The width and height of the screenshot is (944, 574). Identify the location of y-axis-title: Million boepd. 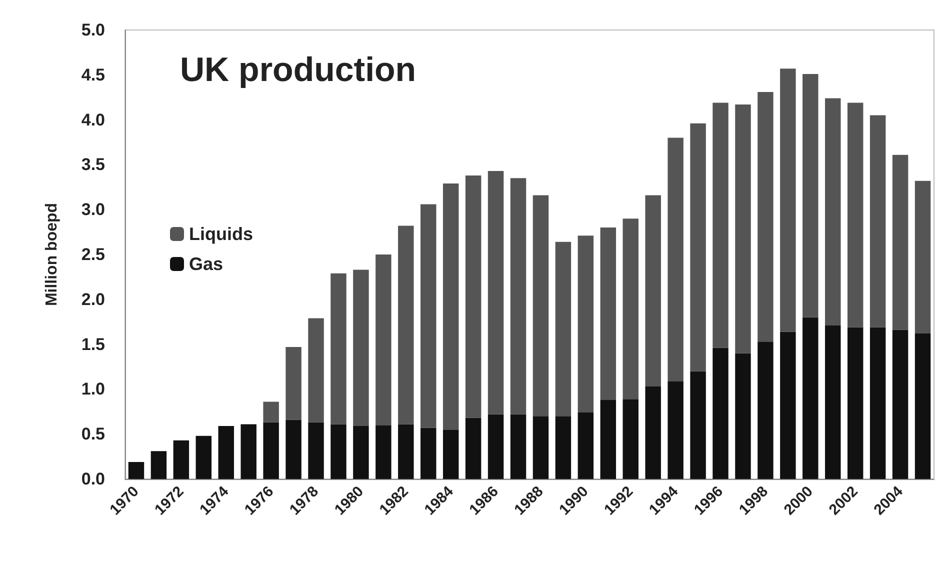
(52, 254).